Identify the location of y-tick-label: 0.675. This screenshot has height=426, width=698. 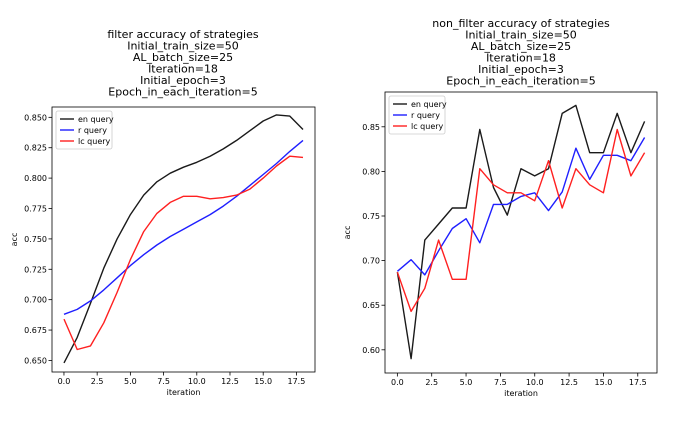
(35, 330).